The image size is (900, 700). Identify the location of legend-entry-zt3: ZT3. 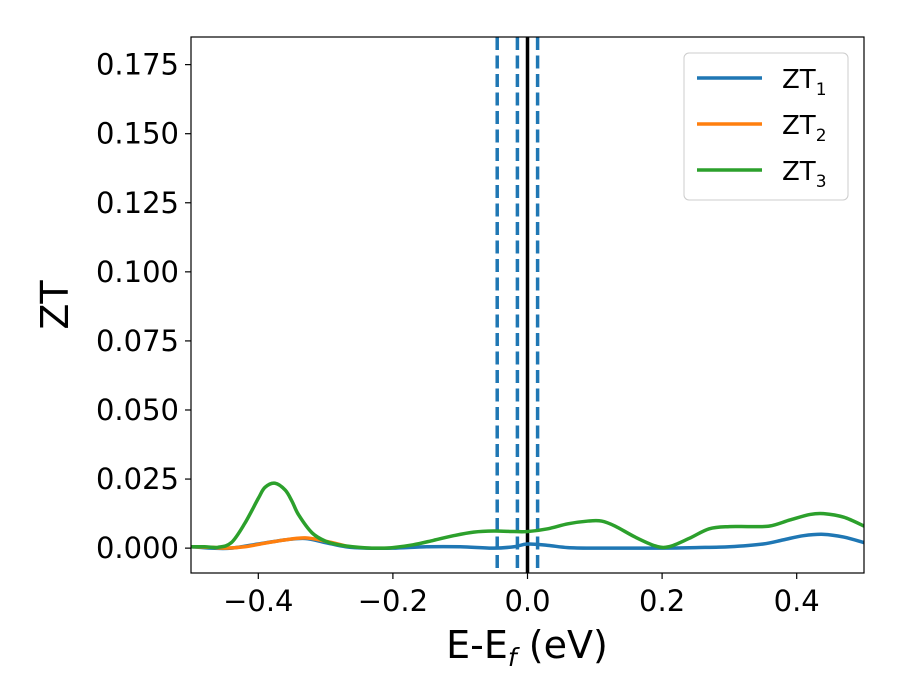
(804, 174).